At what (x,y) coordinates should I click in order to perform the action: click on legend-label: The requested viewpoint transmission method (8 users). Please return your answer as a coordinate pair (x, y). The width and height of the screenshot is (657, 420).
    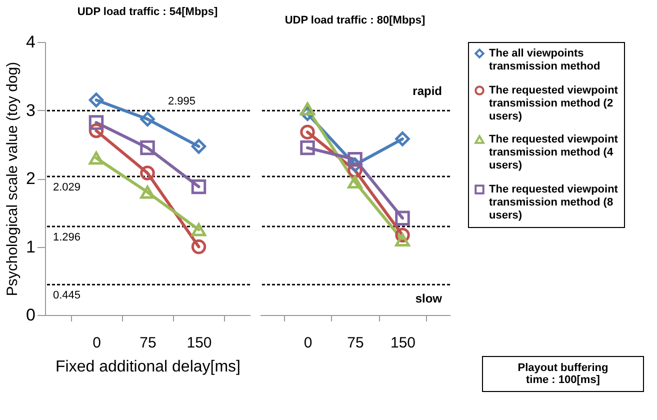
    Looking at the image, I should click on (553, 203).